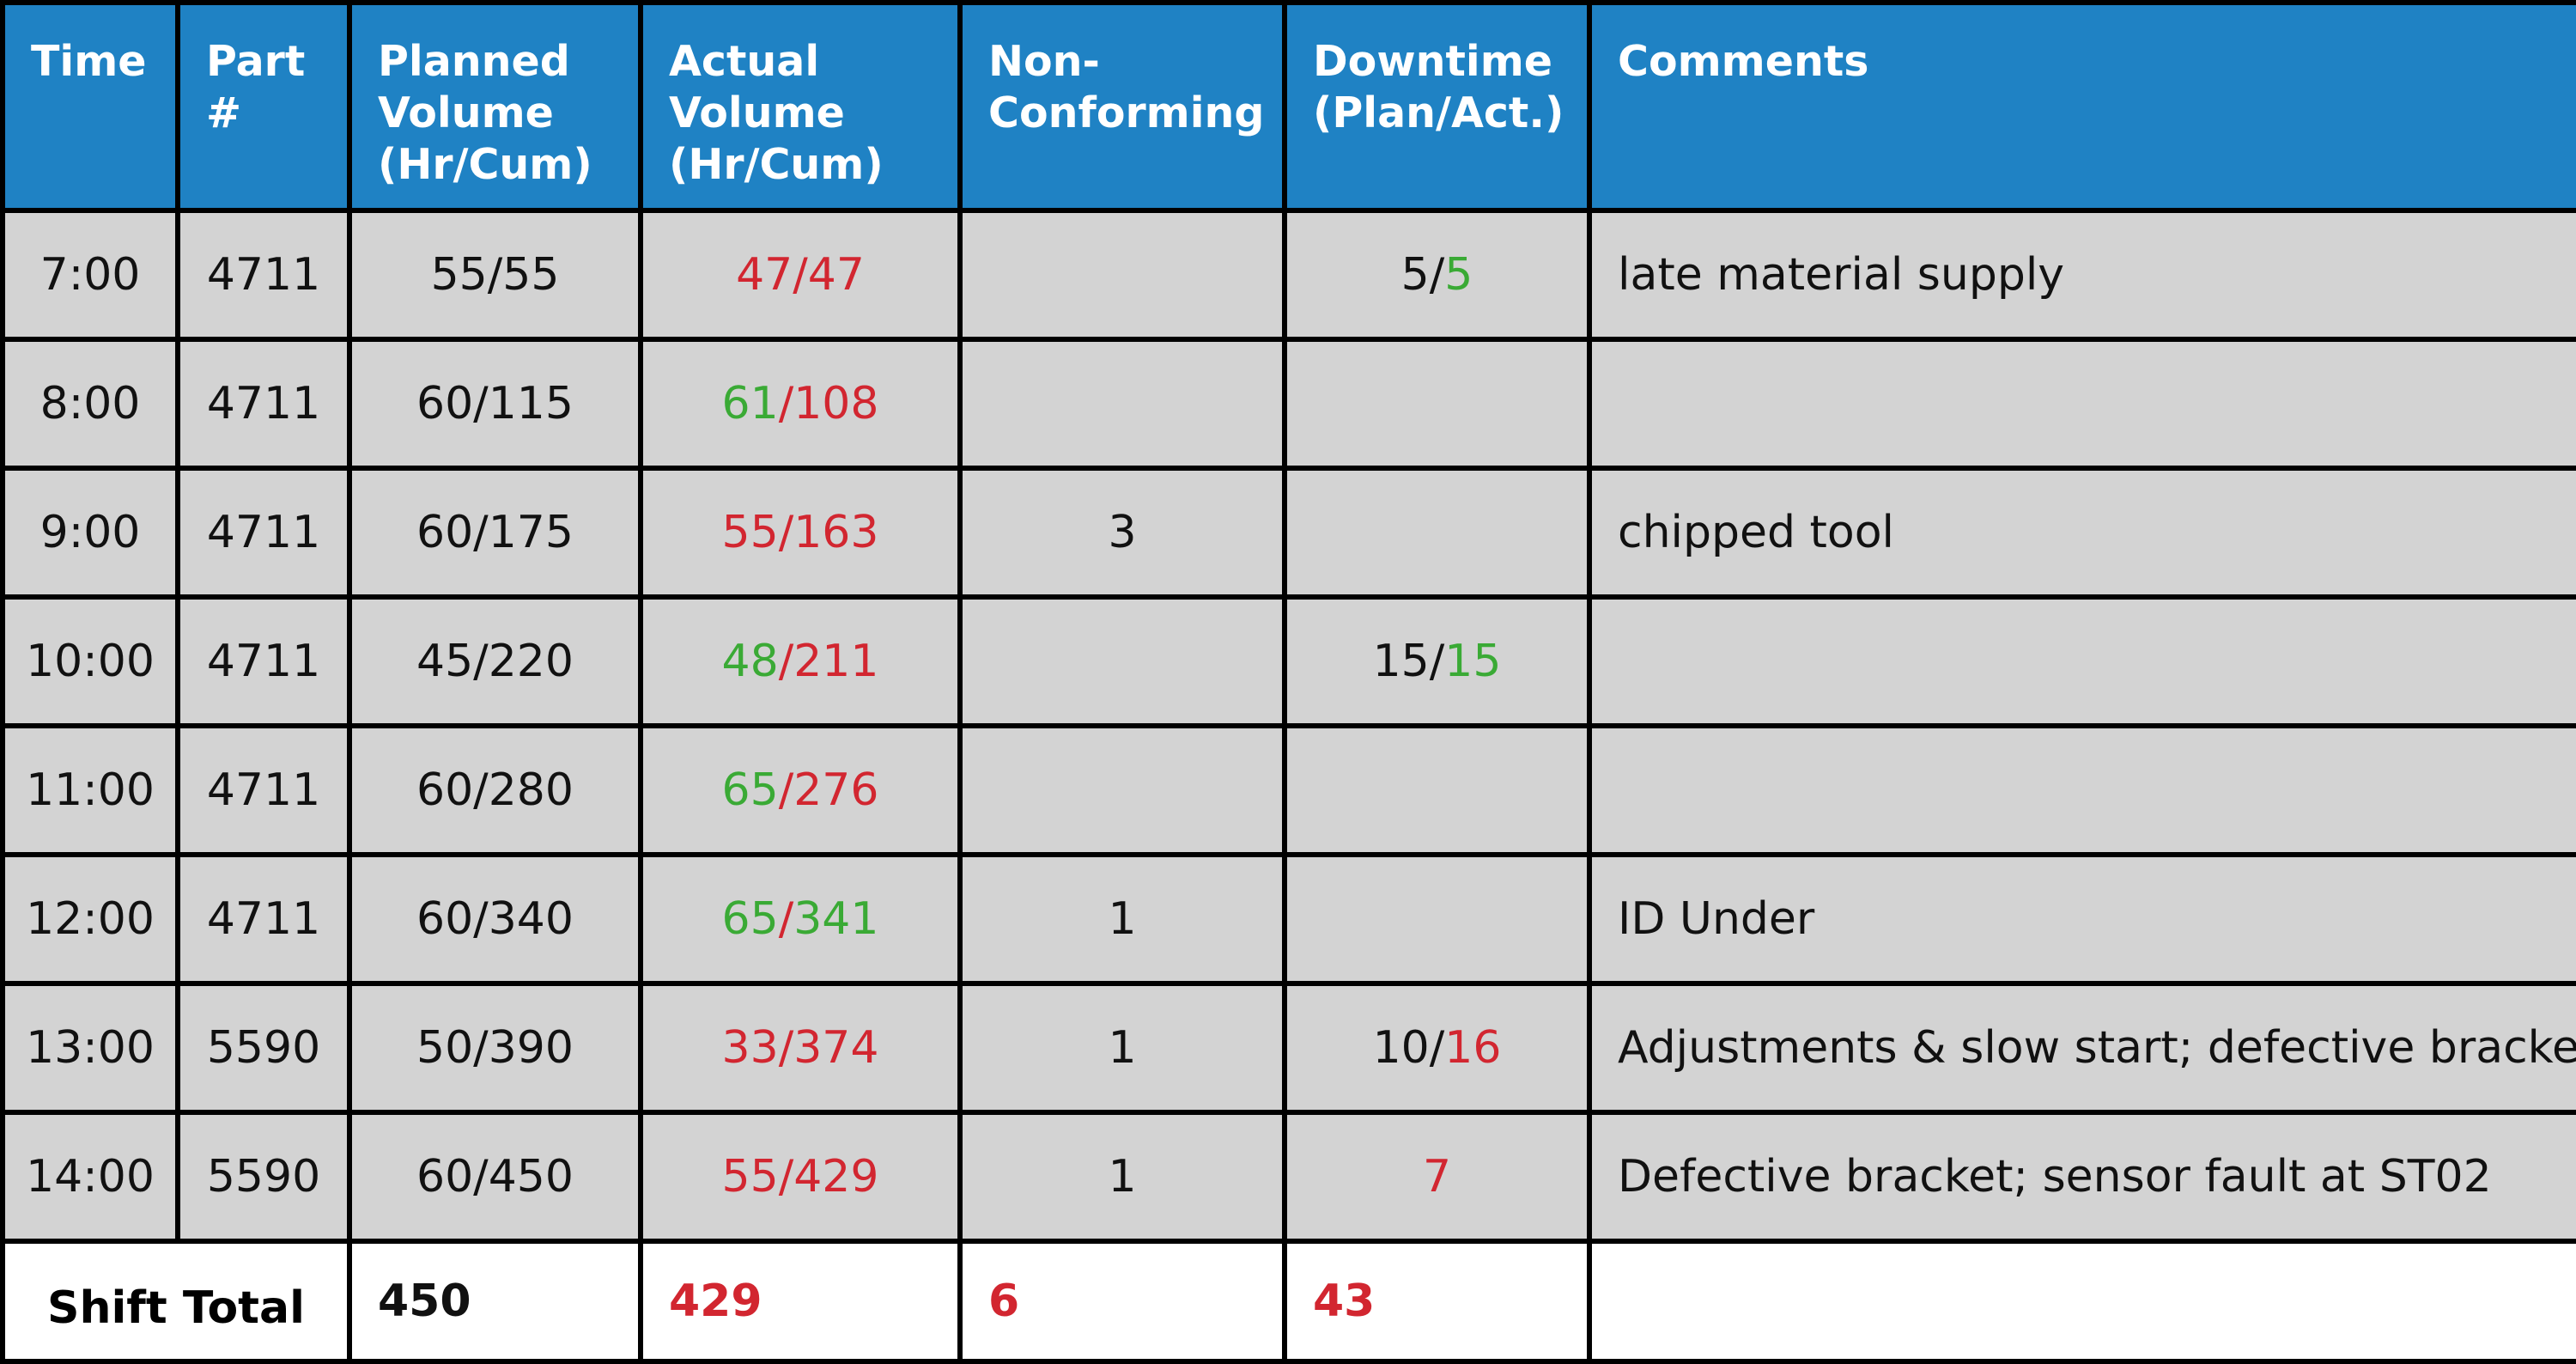 This screenshot has height=1364, width=2576. What do you see at coordinates (2082, 275) in the screenshot?
I see `comment-cell: late material supply` at bounding box center [2082, 275].